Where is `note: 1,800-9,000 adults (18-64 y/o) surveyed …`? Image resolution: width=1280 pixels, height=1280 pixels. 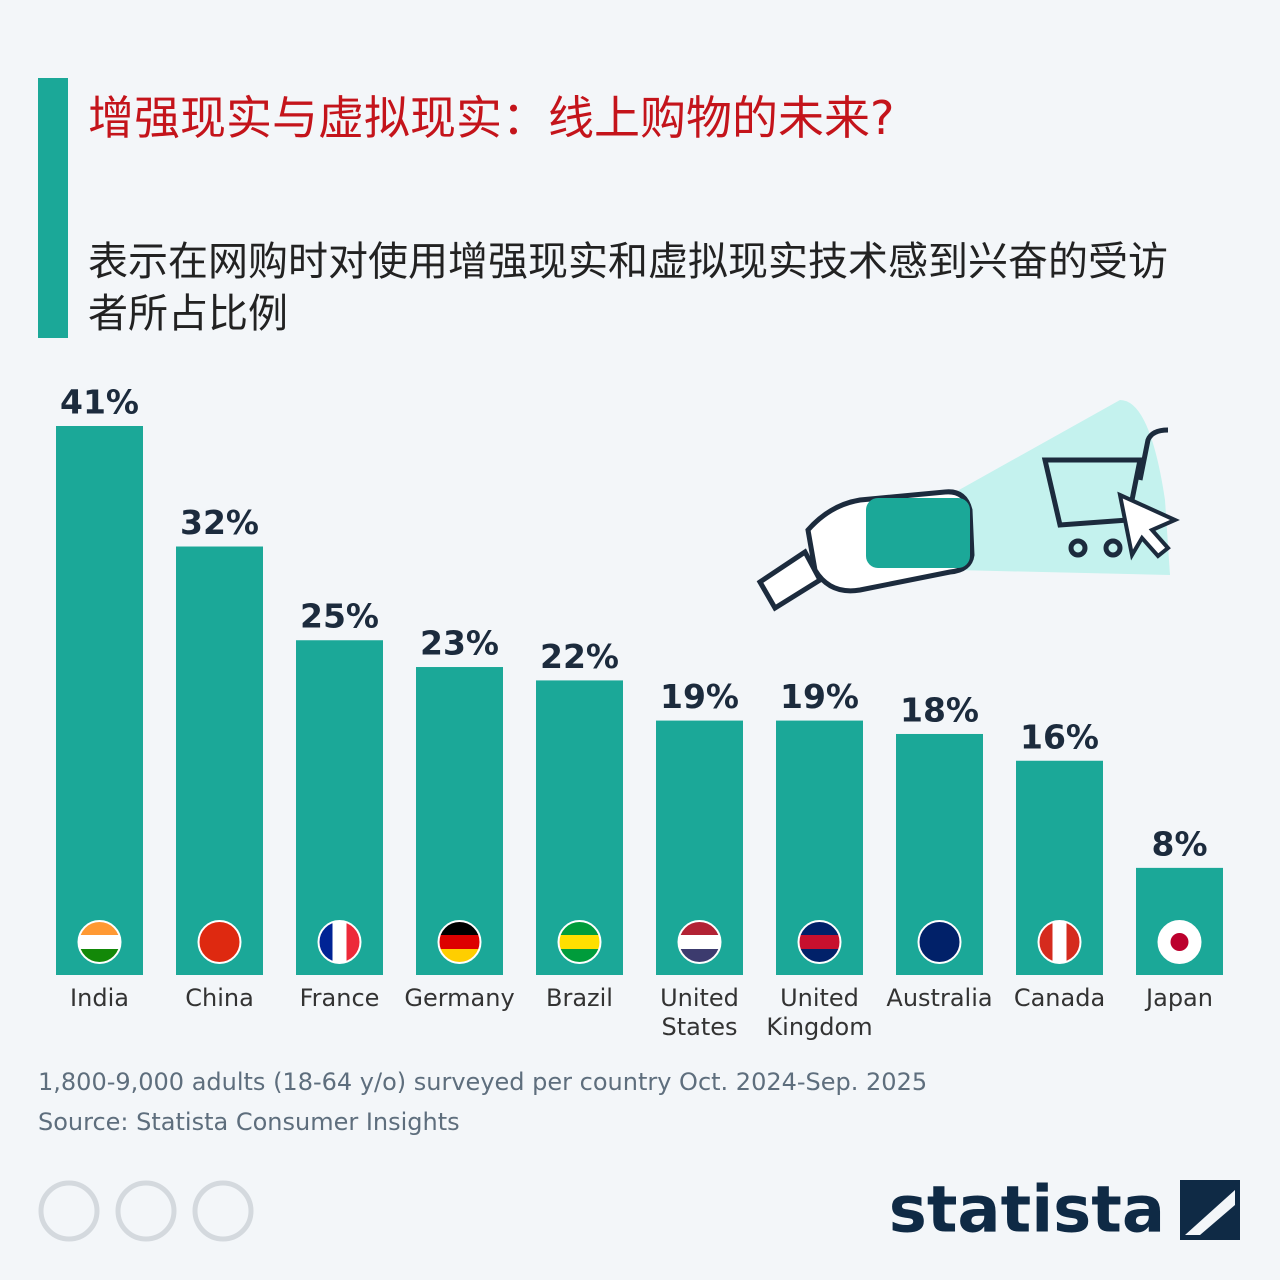
note: 1,800-9,000 adults (18-64 y/o) surveyed … is located at coordinates (482, 1082).